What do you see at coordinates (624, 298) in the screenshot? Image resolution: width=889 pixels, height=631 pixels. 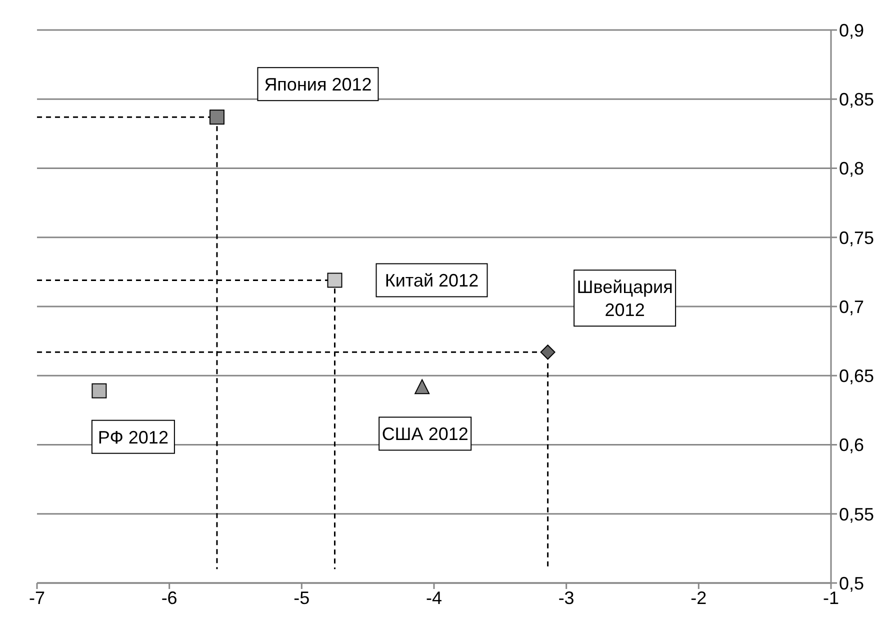 I see `text: Швейцария 2012` at bounding box center [624, 298].